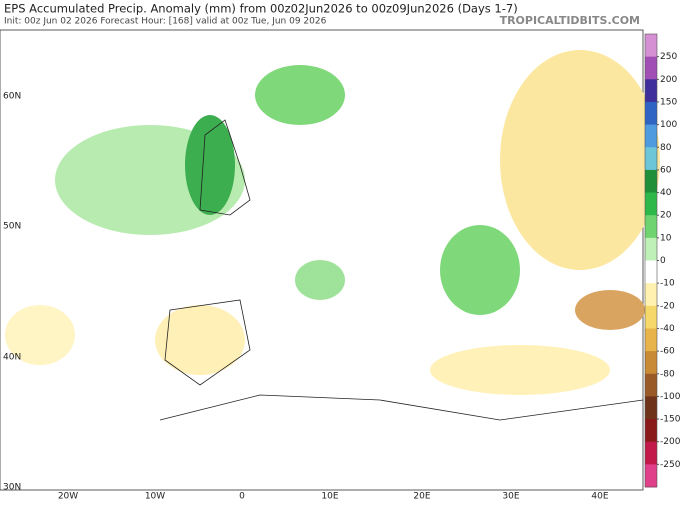  What do you see at coordinates (668, 125) in the screenshot?
I see `colorbar-label: 100` at bounding box center [668, 125].